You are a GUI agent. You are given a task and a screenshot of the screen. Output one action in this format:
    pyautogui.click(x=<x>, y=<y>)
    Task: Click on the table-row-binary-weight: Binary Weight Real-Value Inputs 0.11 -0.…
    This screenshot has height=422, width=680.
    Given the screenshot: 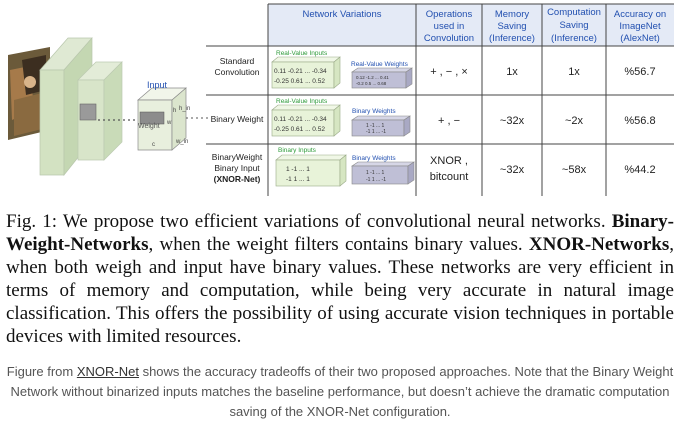 What is the action you would take?
    pyautogui.click(x=433, y=117)
    